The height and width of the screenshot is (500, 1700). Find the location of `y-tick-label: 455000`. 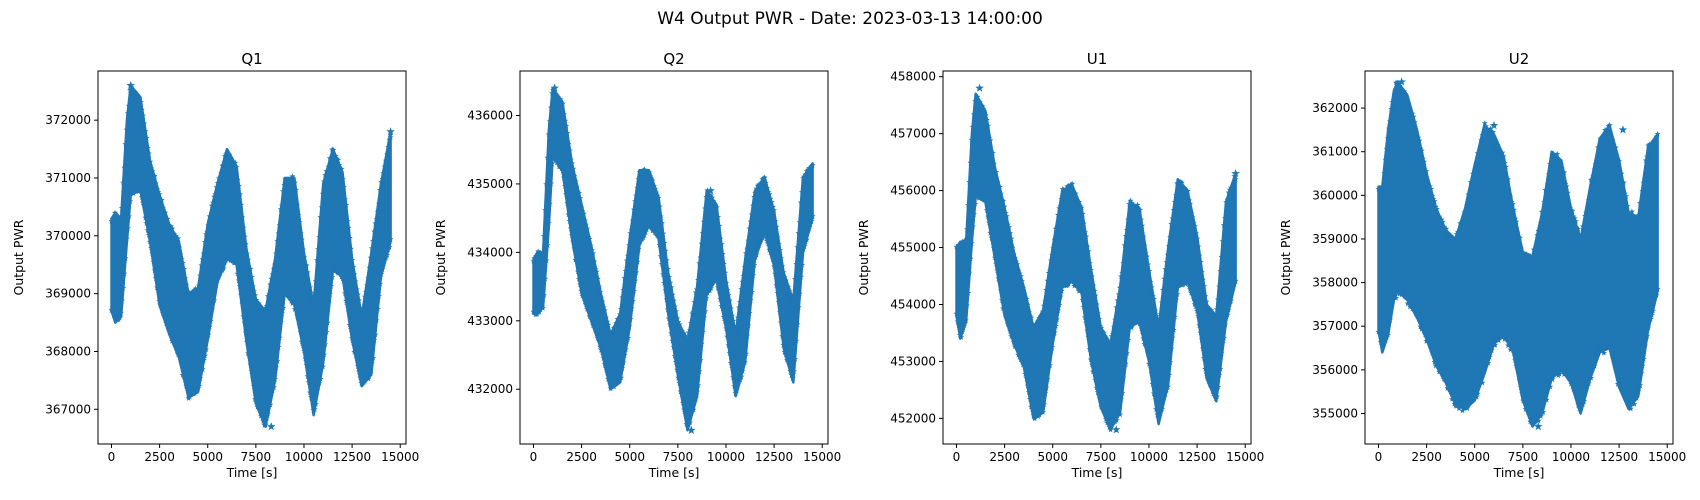

y-tick-label: 455000 is located at coordinates (913, 248).